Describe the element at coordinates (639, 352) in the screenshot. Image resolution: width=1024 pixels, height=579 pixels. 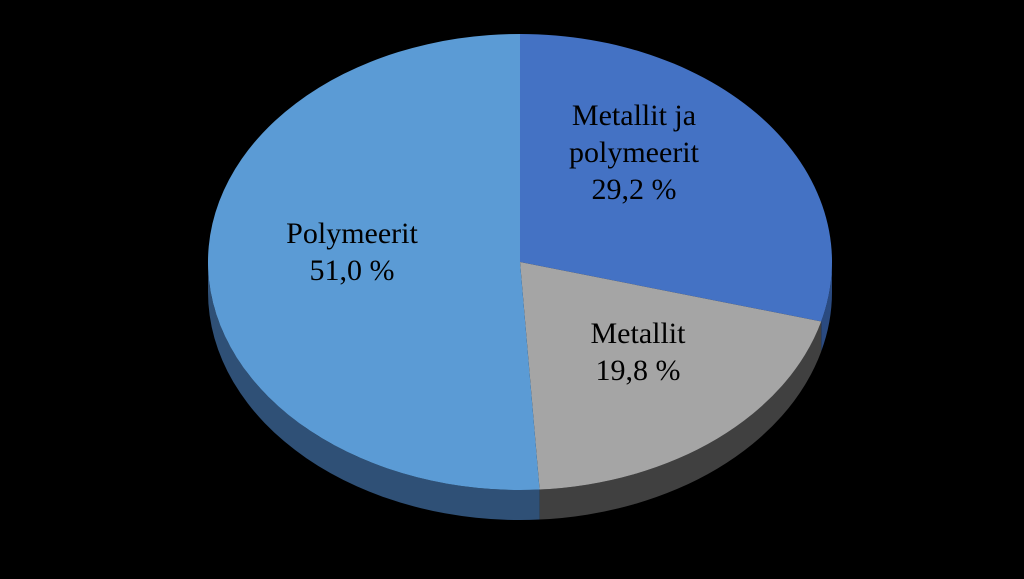
I see `slice-label-metallit: Metallit 19,8 %` at that location.